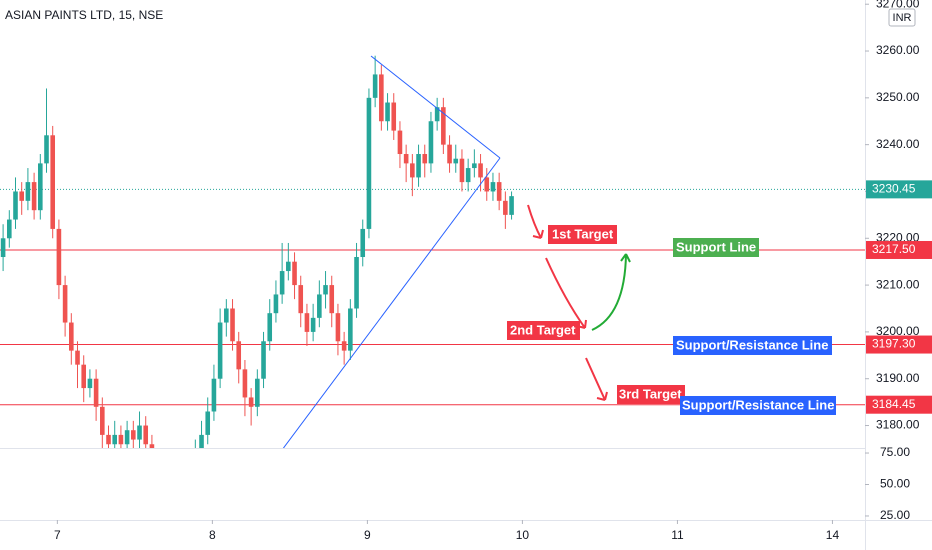  What do you see at coordinates (898, 50) in the screenshot?
I see `y-tick-label: 3260.00` at bounding box center [898, 50].